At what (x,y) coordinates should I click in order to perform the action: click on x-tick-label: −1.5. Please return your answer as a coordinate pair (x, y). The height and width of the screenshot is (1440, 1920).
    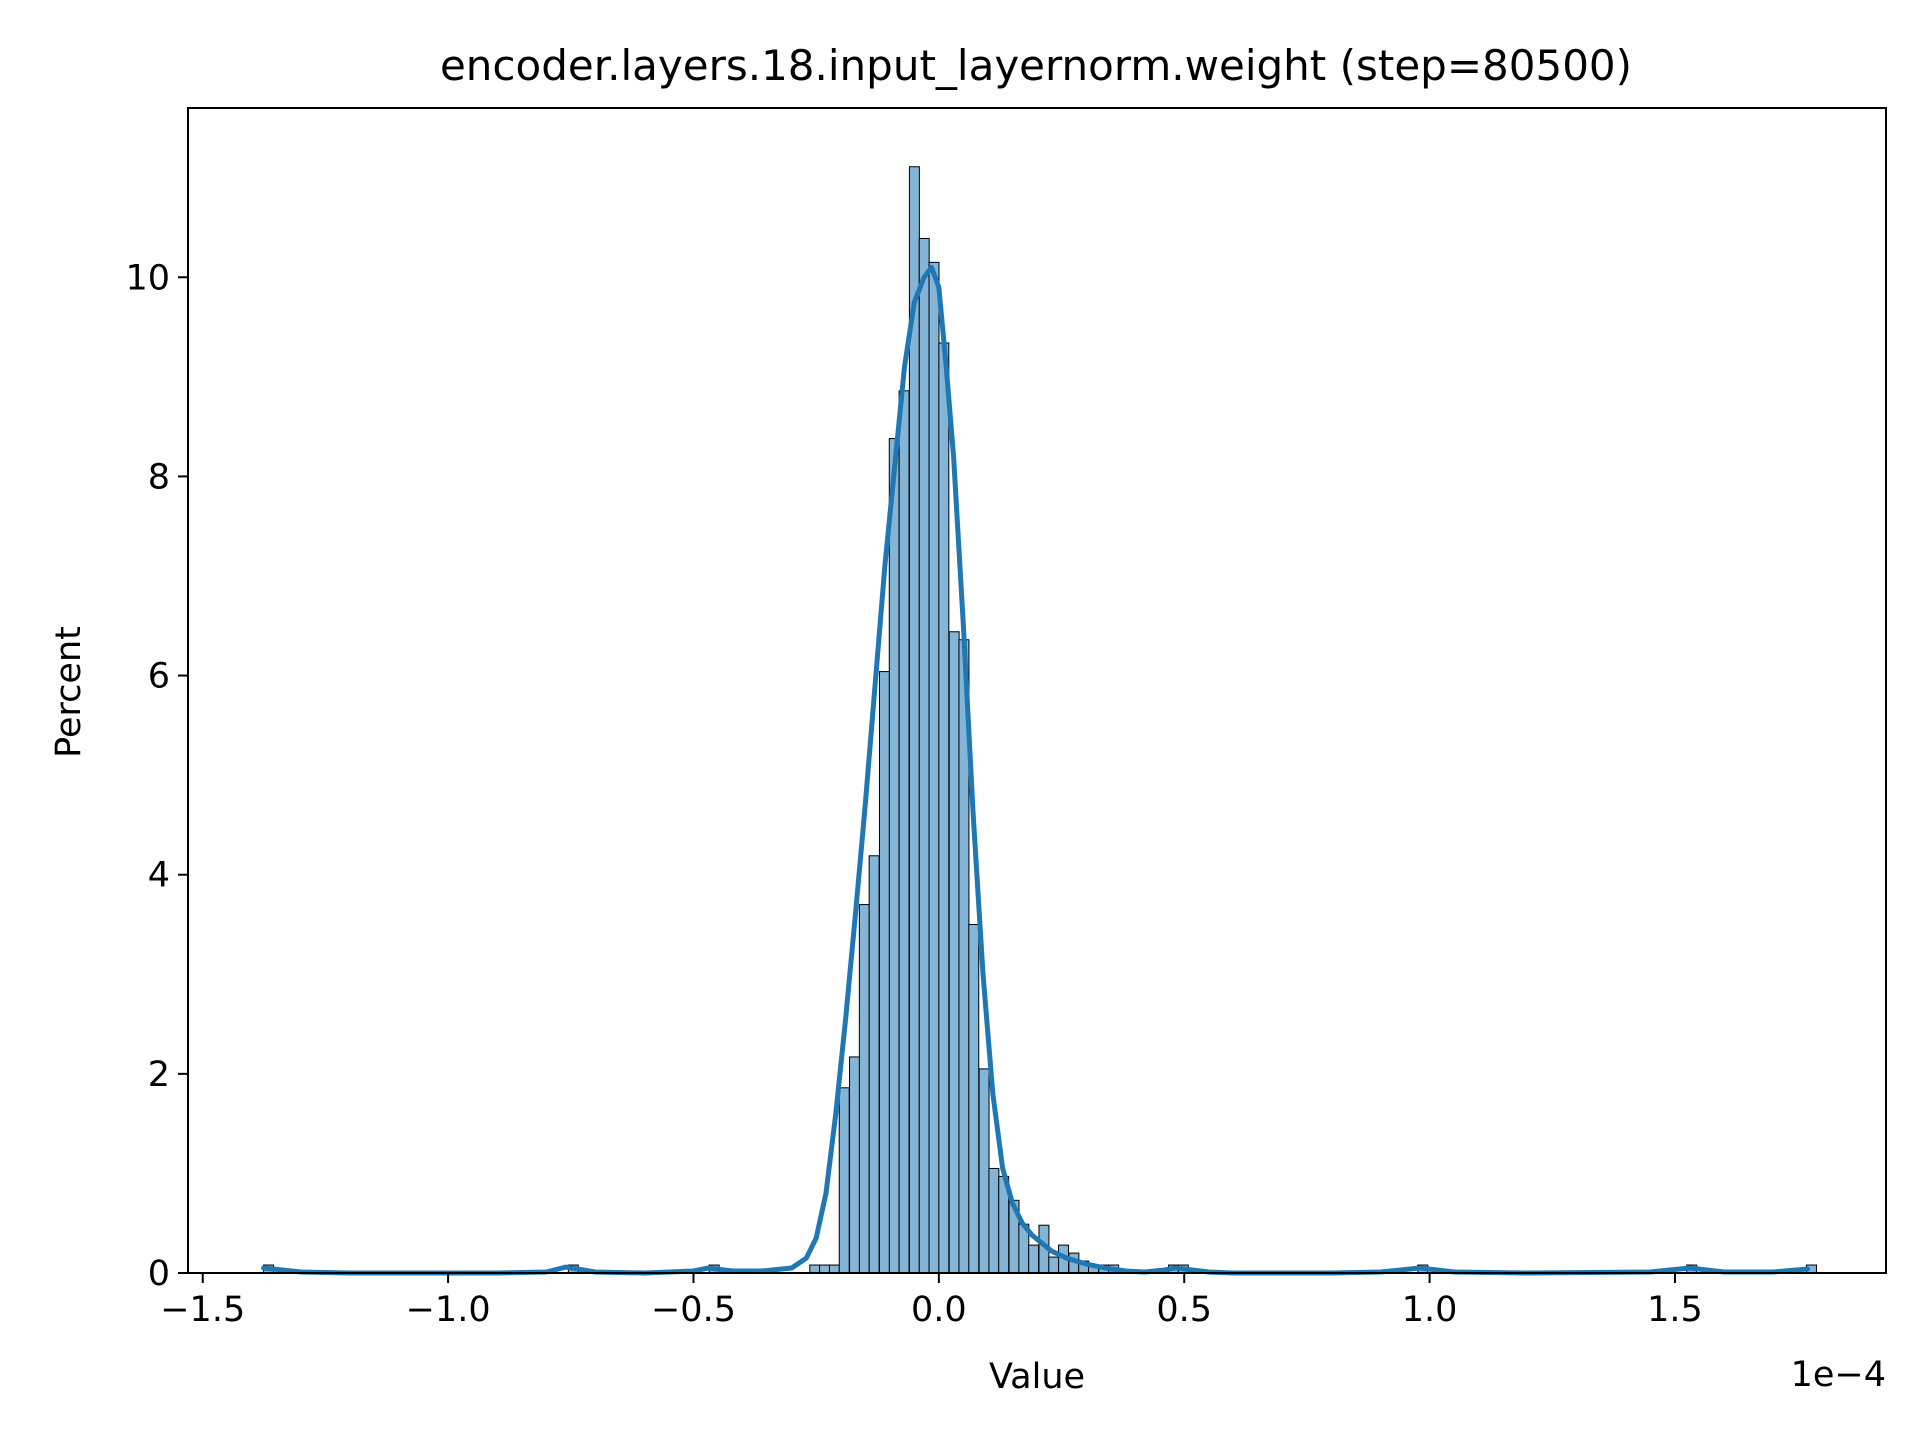
    Looking at the image, I should click on (202, 1310).